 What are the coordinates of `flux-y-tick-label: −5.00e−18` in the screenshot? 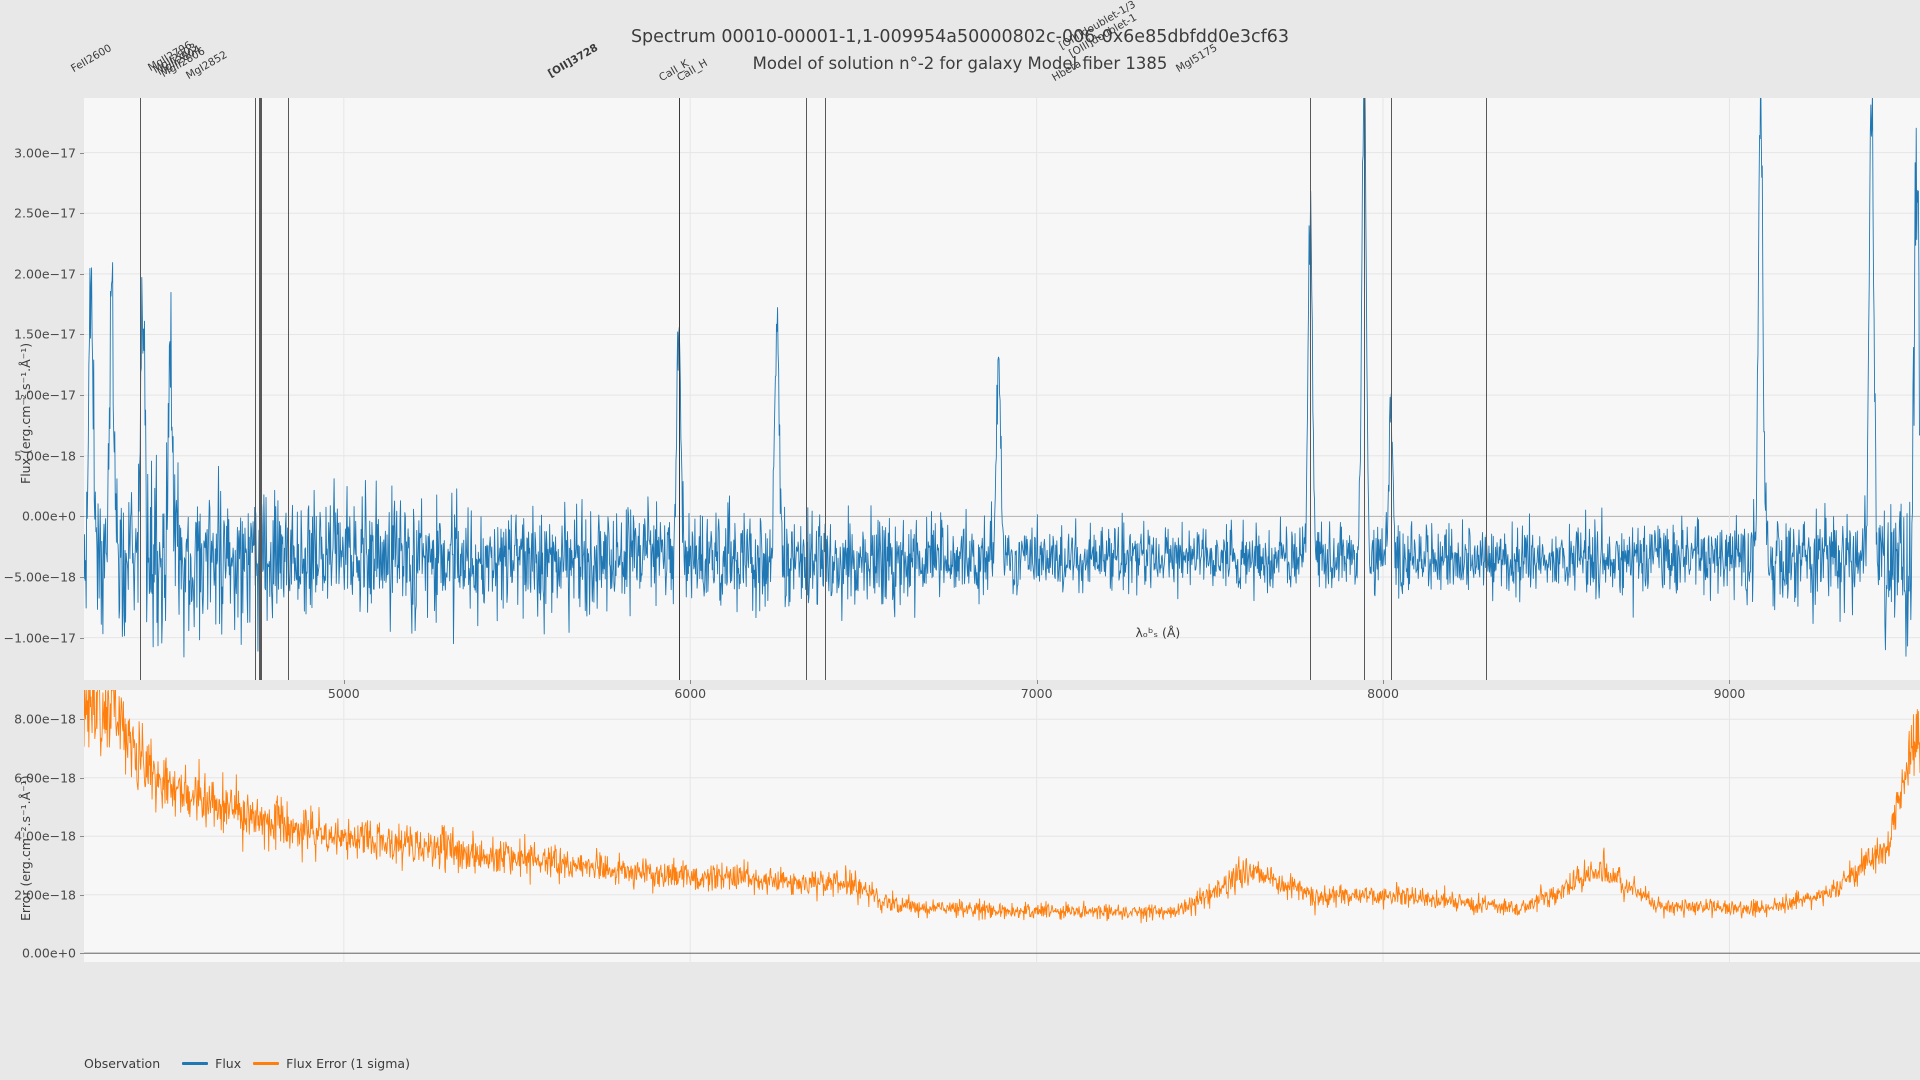 It's located at (39, 577).